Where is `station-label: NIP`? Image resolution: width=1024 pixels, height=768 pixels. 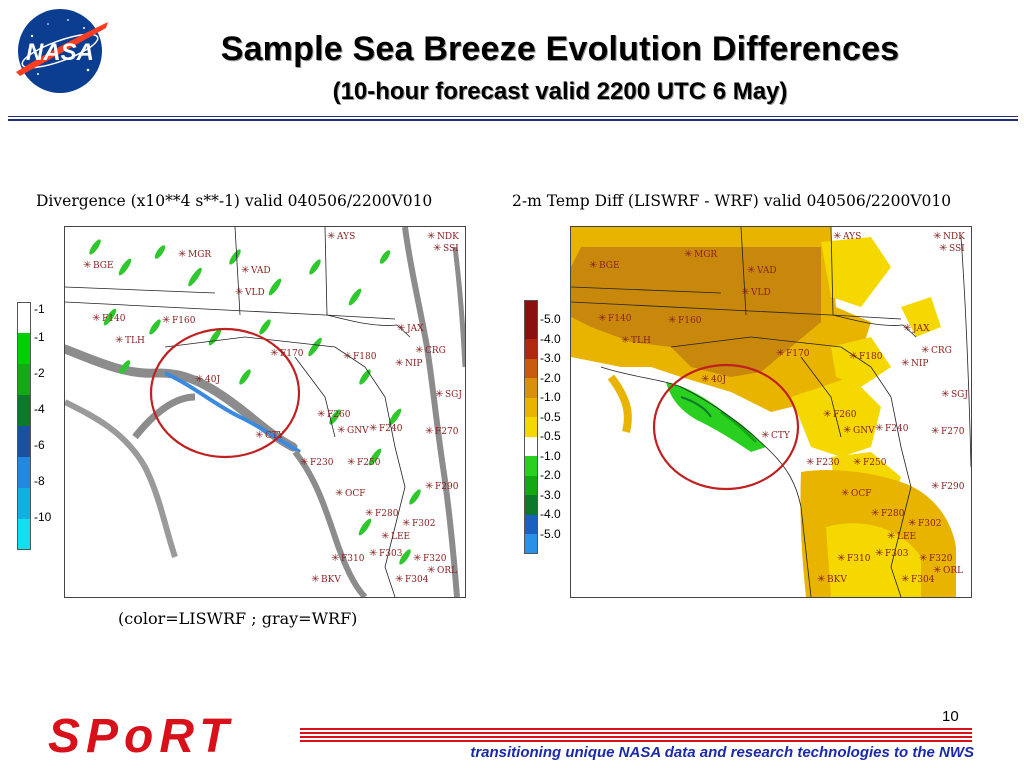 station-label: NIP is located at coordinates (414, 364).